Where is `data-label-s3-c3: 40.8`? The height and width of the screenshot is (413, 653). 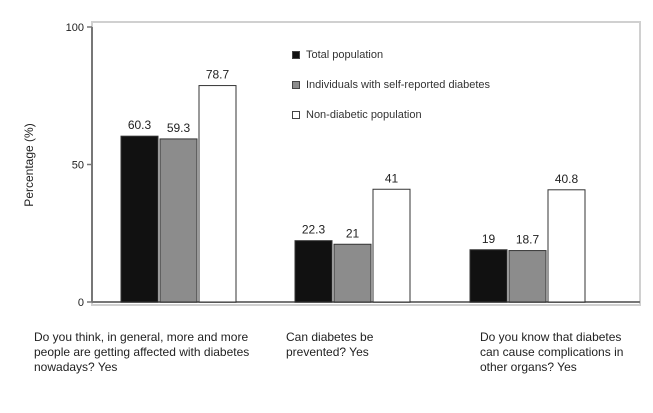
data-label-s3-c3: 40.8 is located at coordinates (567, 179).